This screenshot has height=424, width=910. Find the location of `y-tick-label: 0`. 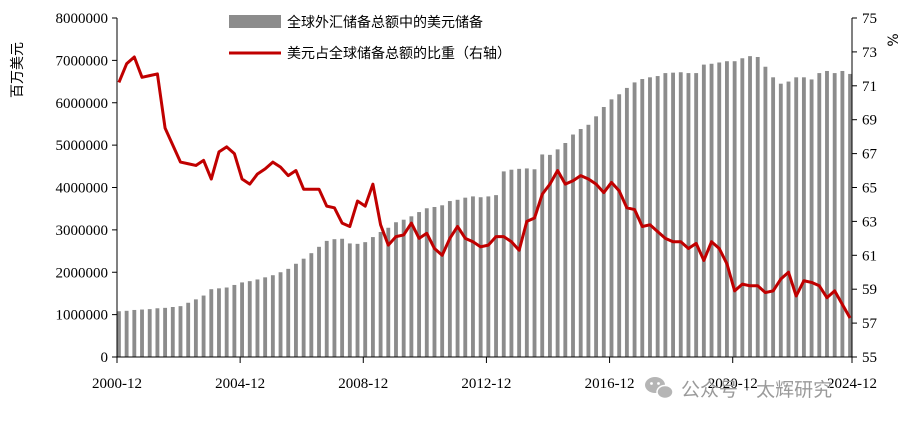

y-tick-label: 0 is located at coordinates (105, 358).